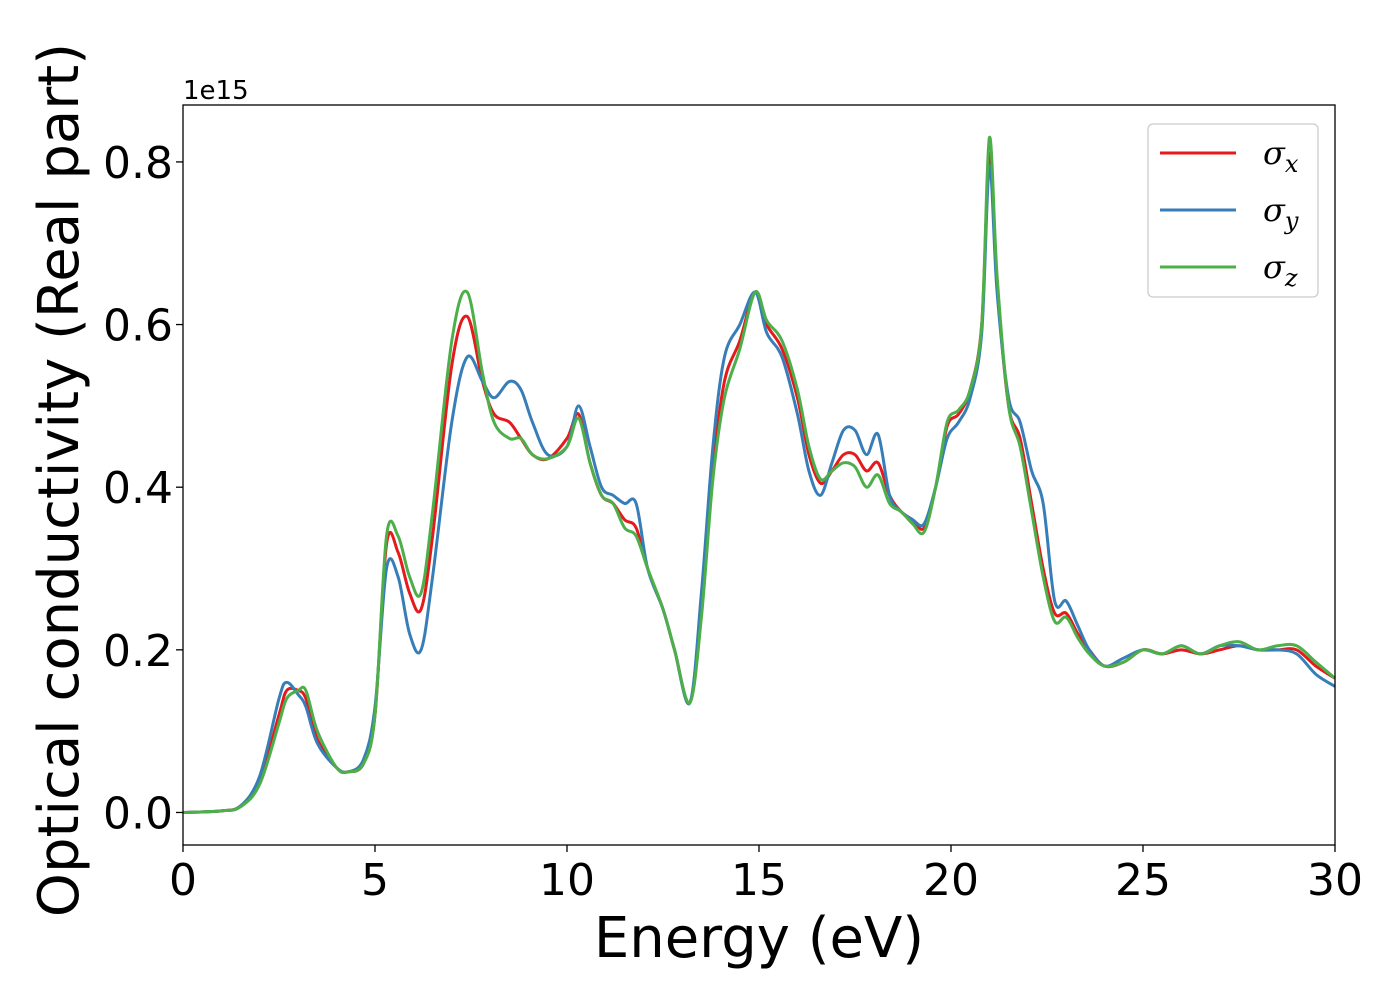  I want to click on y-tick-label: 0.8, so click(138, 163).